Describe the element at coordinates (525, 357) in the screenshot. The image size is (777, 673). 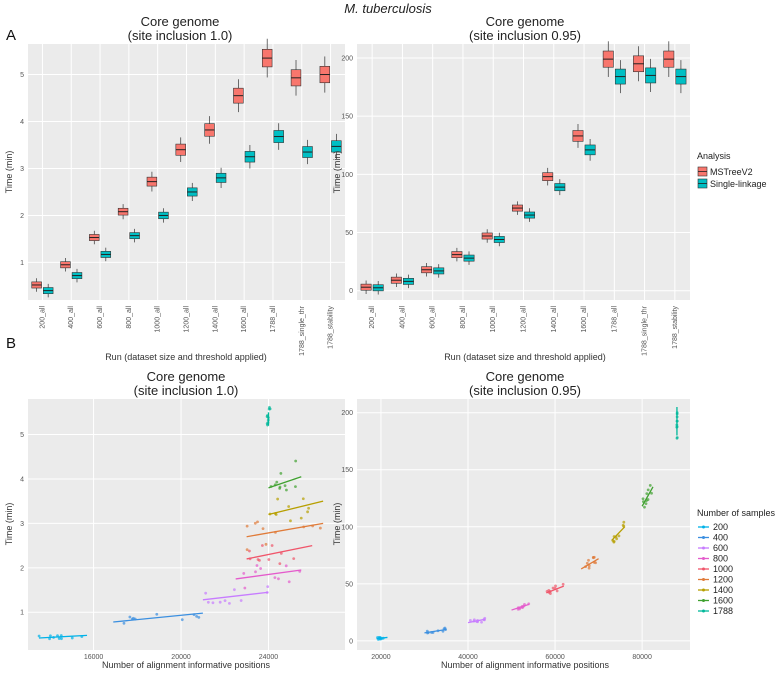
I see `chart-a2-xlabel: Run (dataset size and threshold applied)` at that location.